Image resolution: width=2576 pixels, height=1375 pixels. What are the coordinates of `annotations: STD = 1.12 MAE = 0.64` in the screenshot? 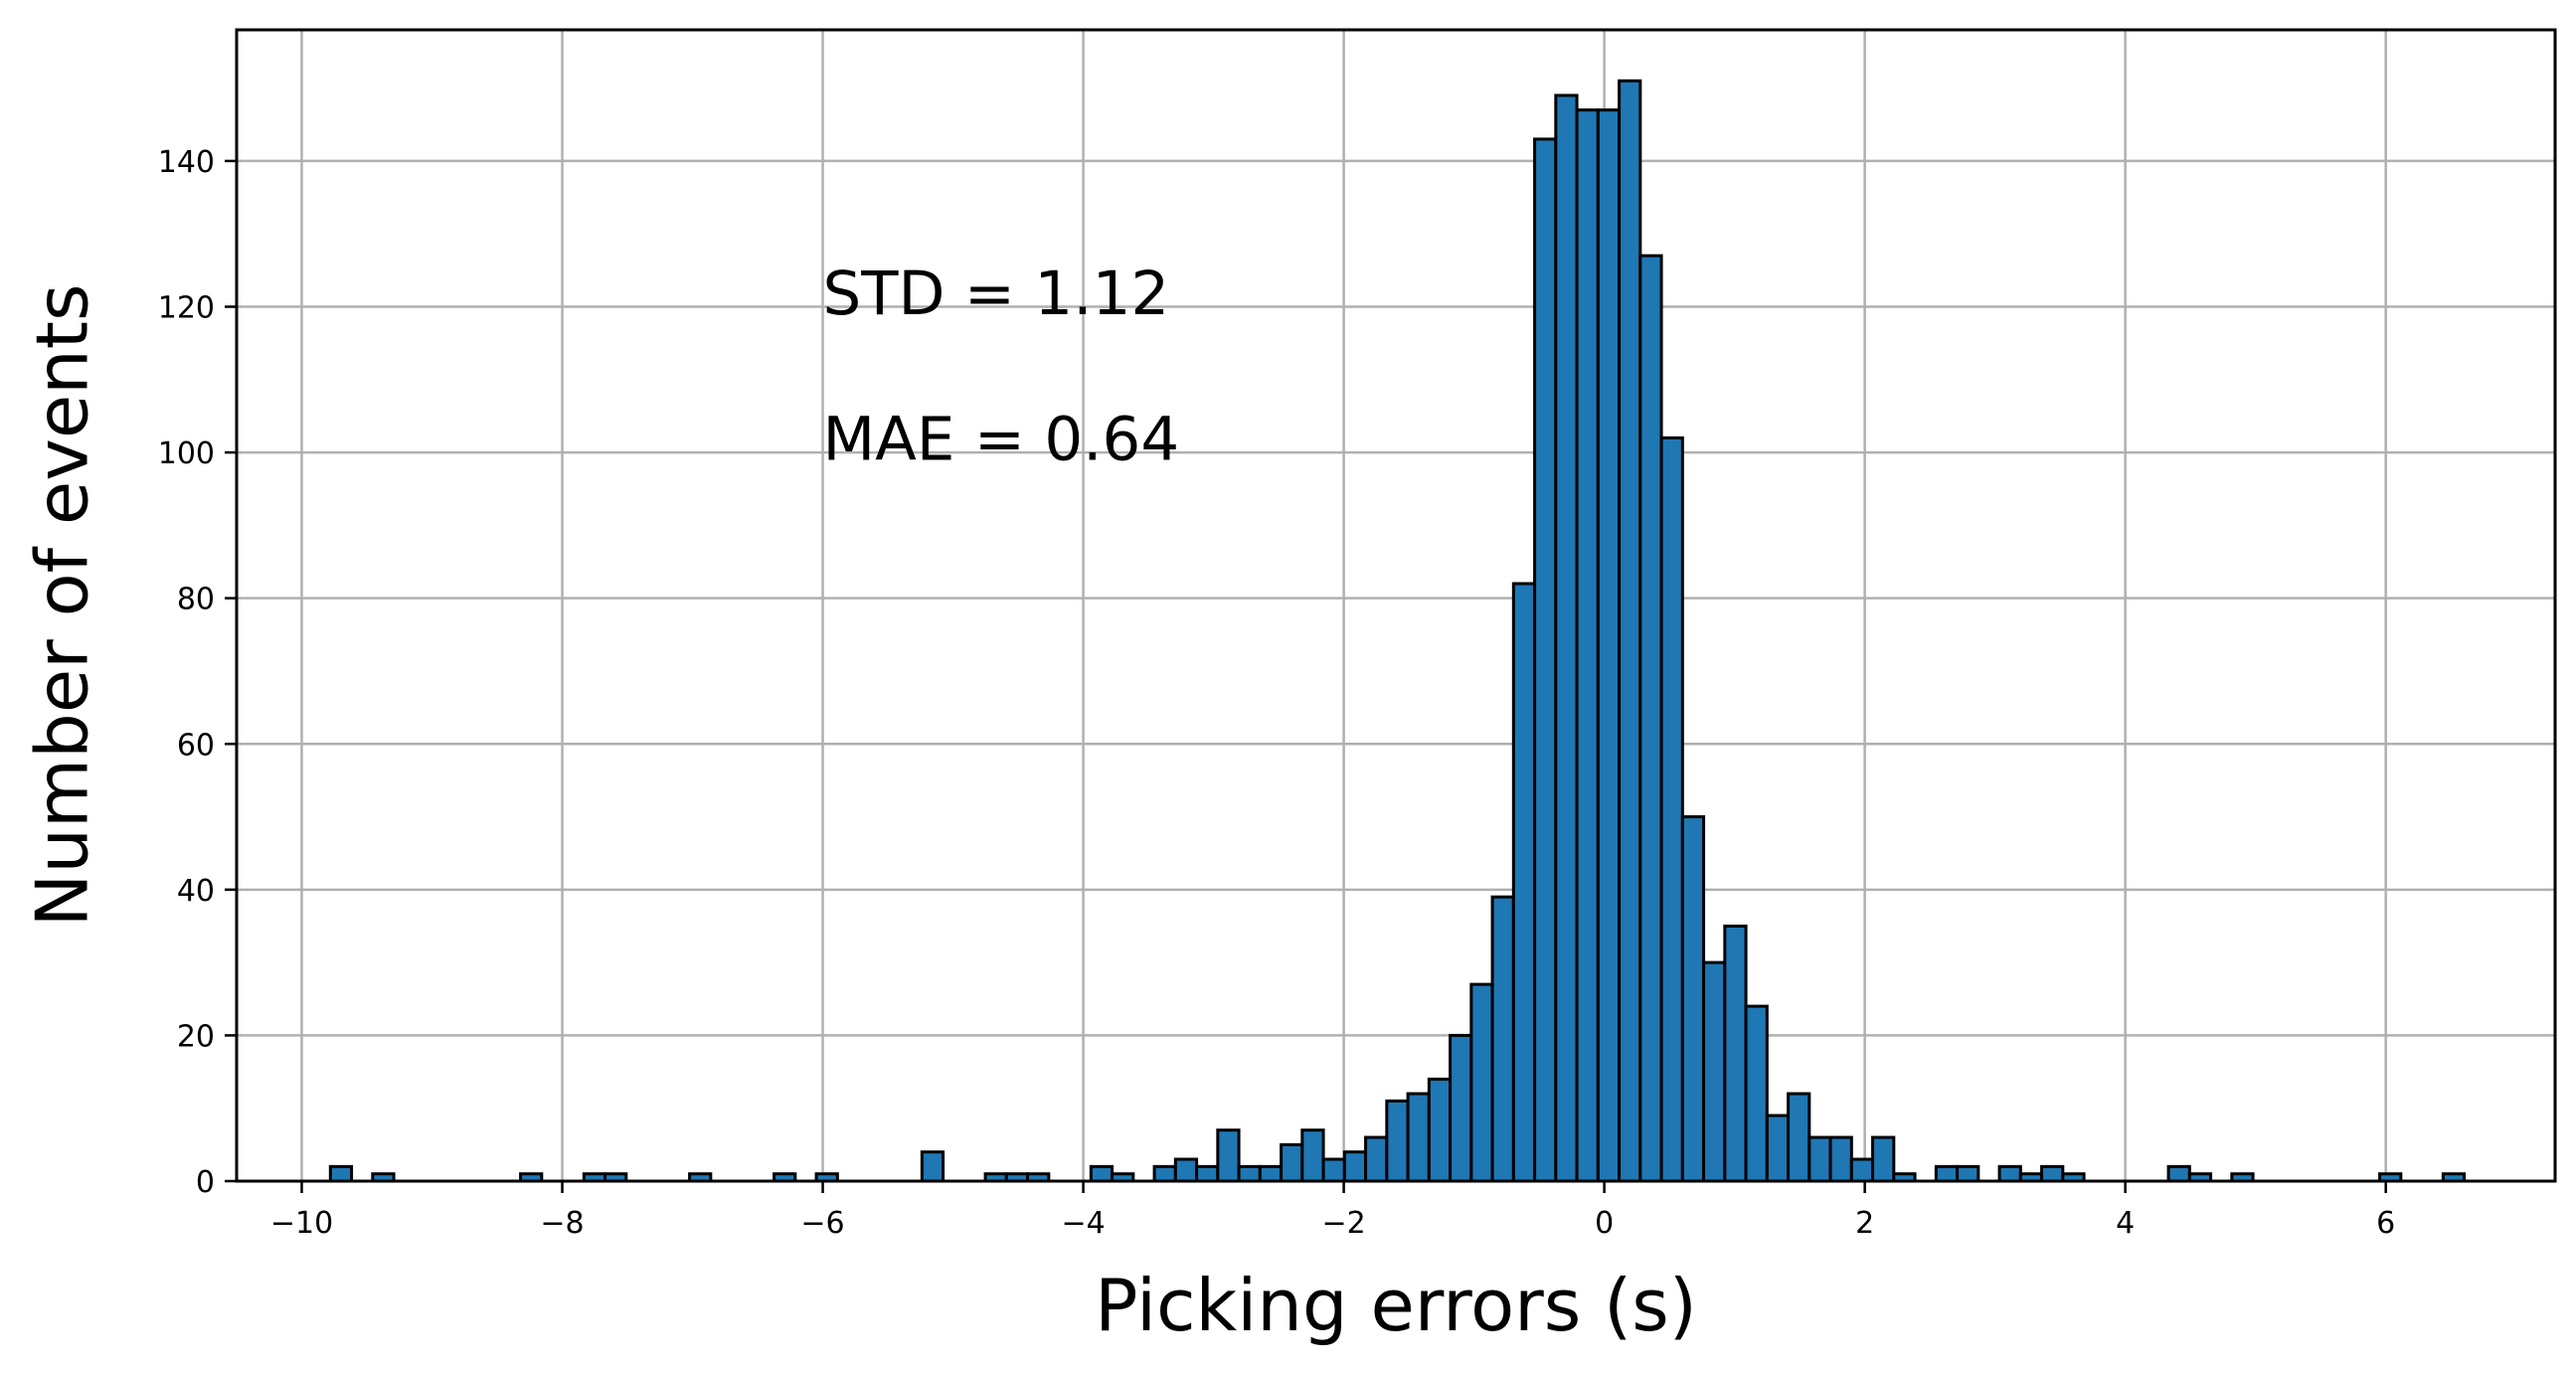 It's located at (1001, 366).